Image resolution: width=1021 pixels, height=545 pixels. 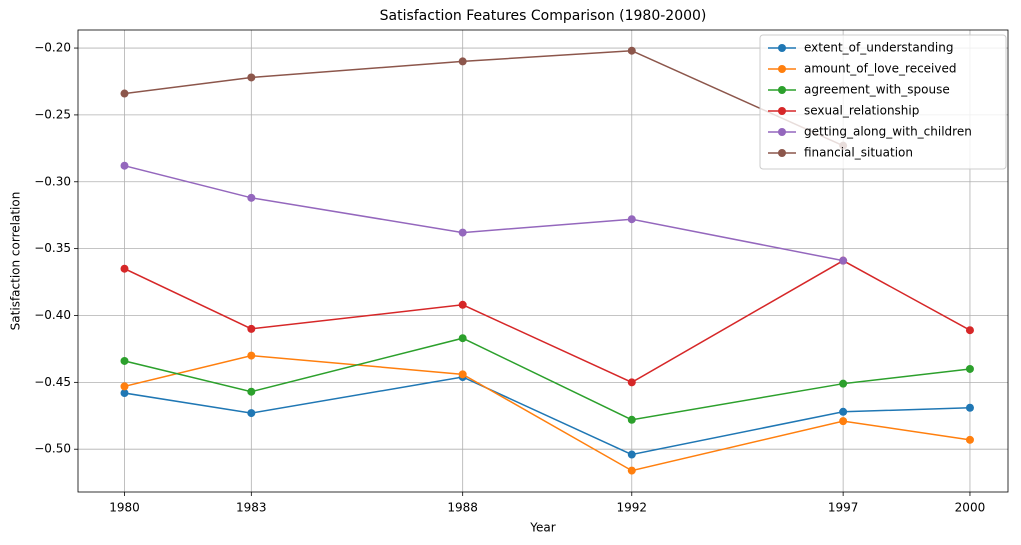 I want to click on y-tick-label: −0.50, so click(x=52, y=449).